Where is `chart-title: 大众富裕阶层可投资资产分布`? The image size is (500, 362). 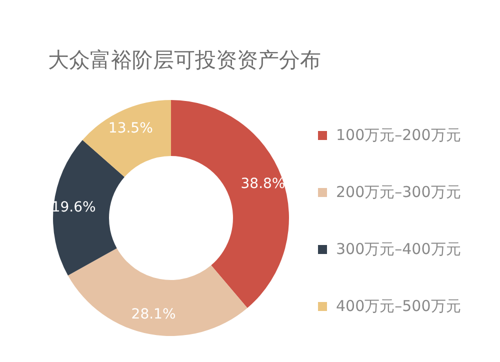 chart-title: 大众富裕阶层可投资资产分布 is located at coordinates (184, 60).